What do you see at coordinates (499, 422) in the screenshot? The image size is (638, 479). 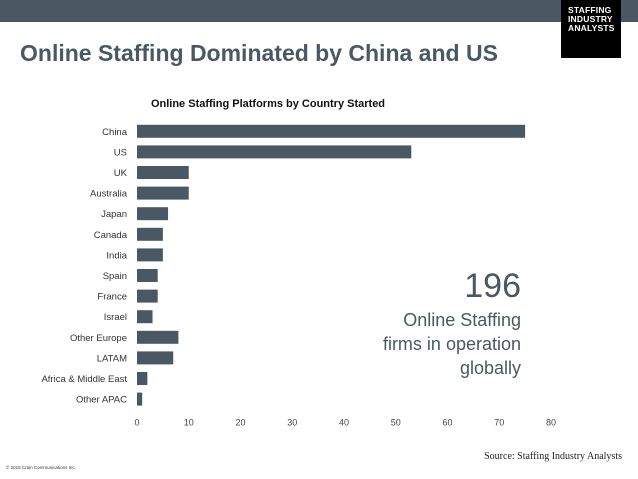 I see `x-tick-label: 70` at bounding box center [499, 422].